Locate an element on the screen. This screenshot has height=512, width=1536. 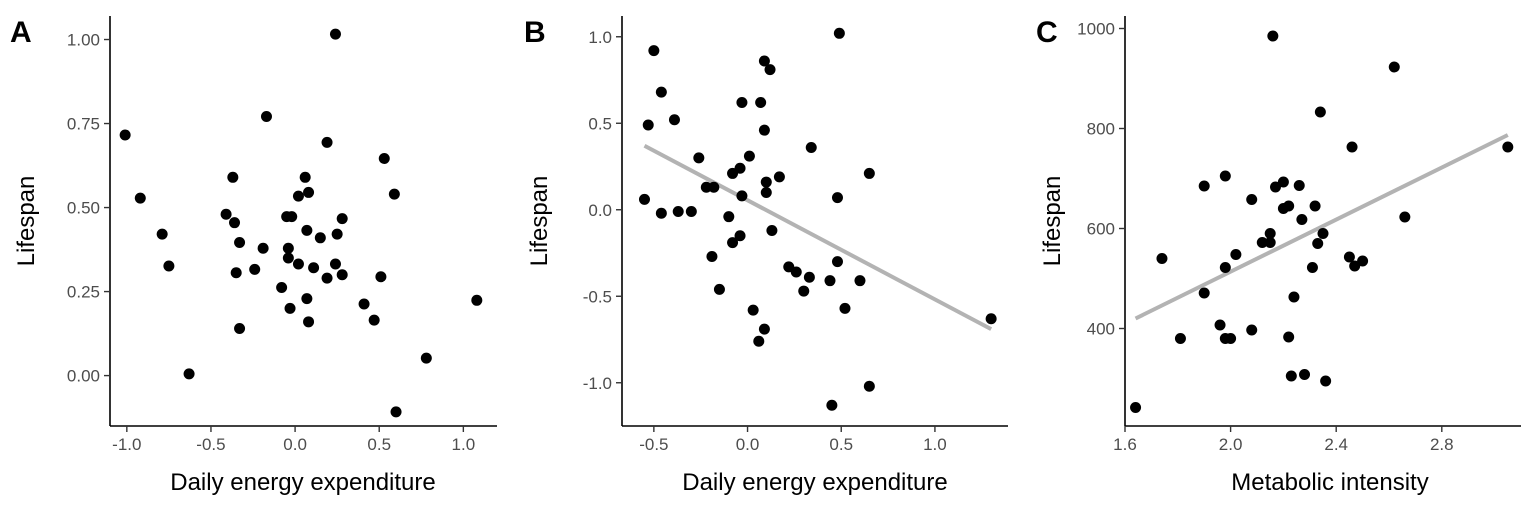
y-tick-label: 400 is located at coordinates (1101, 329).